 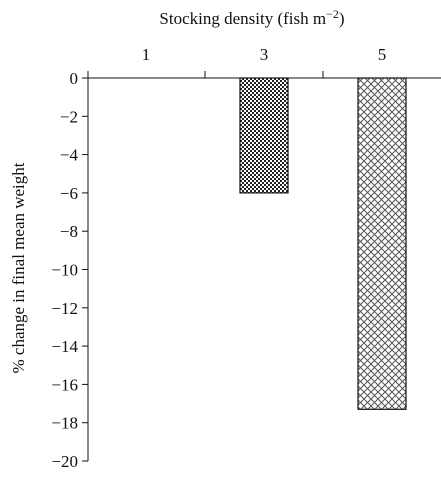 I want to click on y-axis-label: % change in final mean weight, so click(x=18, y=267).